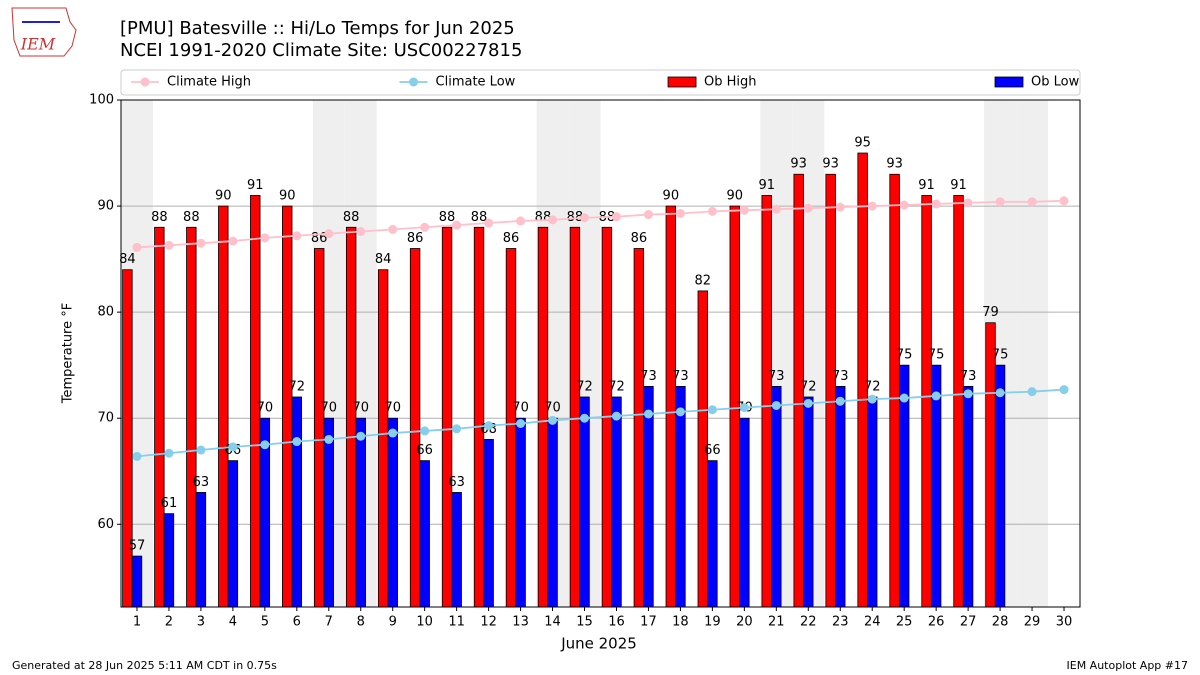  Describe the element at coordinates (600, 82) in the screenshot. I see `legend: Climate High Climate Low Ob High Ob Low` at that location.